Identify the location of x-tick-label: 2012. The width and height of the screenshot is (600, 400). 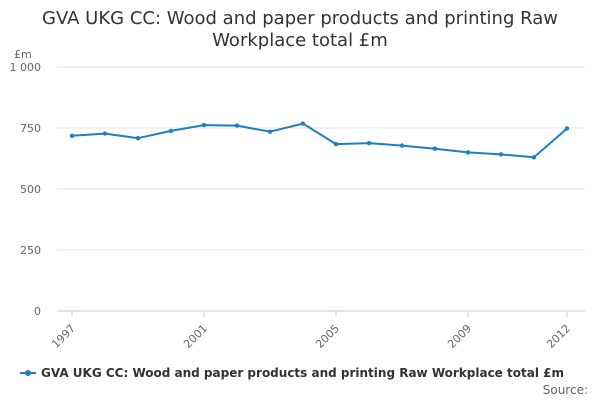
(558, 336).